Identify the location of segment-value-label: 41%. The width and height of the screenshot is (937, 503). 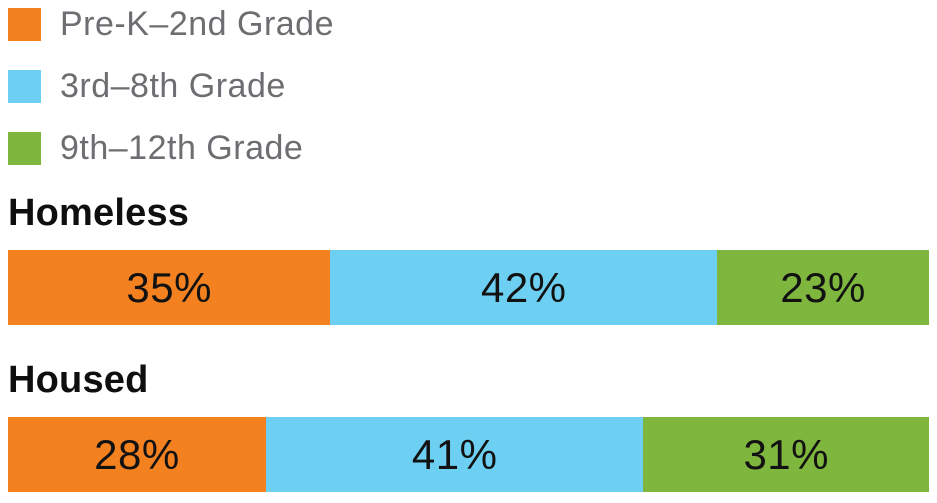
(454, 454).